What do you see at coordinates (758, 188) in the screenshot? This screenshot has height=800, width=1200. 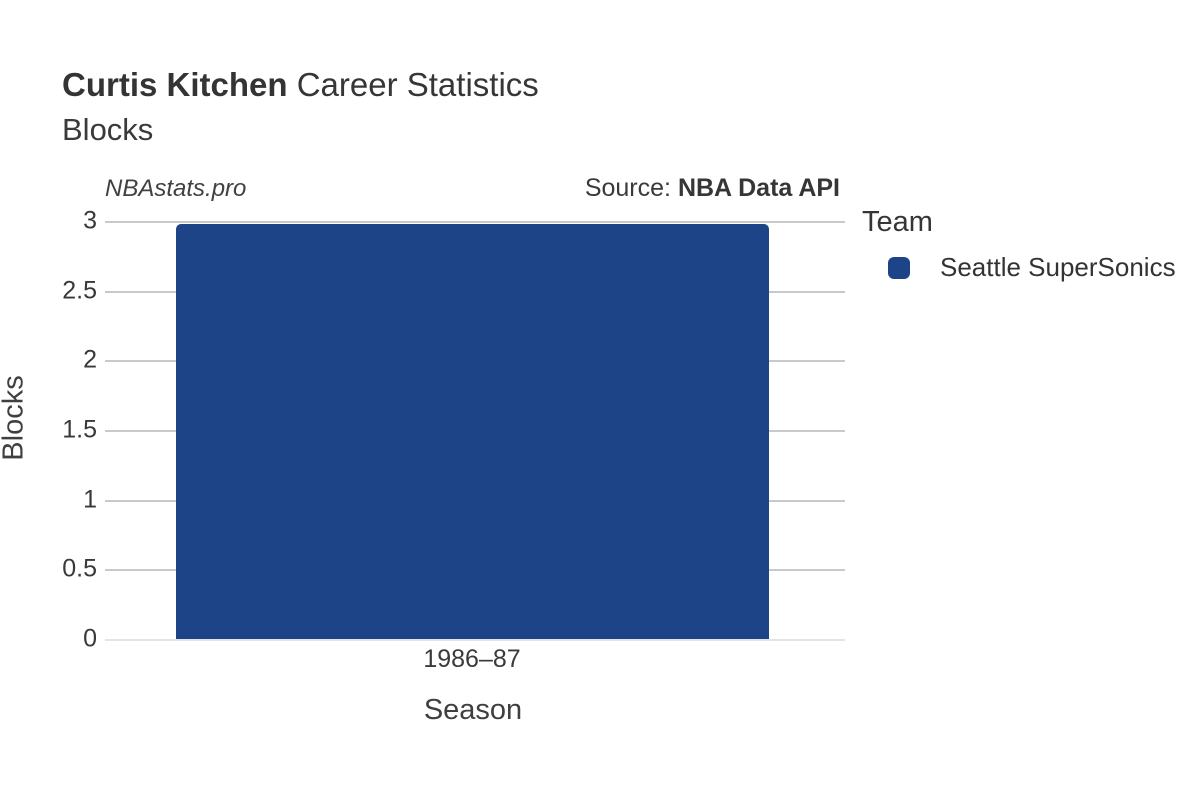 I see `source-name: NBA Data API` at bounding box center [758, 188].